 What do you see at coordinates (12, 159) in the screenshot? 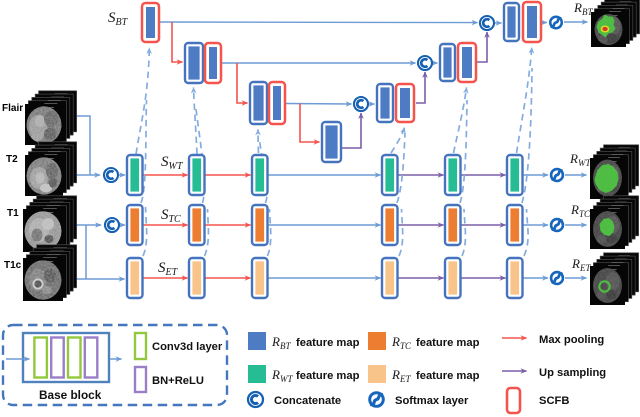
I see `svg-text: T2` at bounding box center [12, 159].